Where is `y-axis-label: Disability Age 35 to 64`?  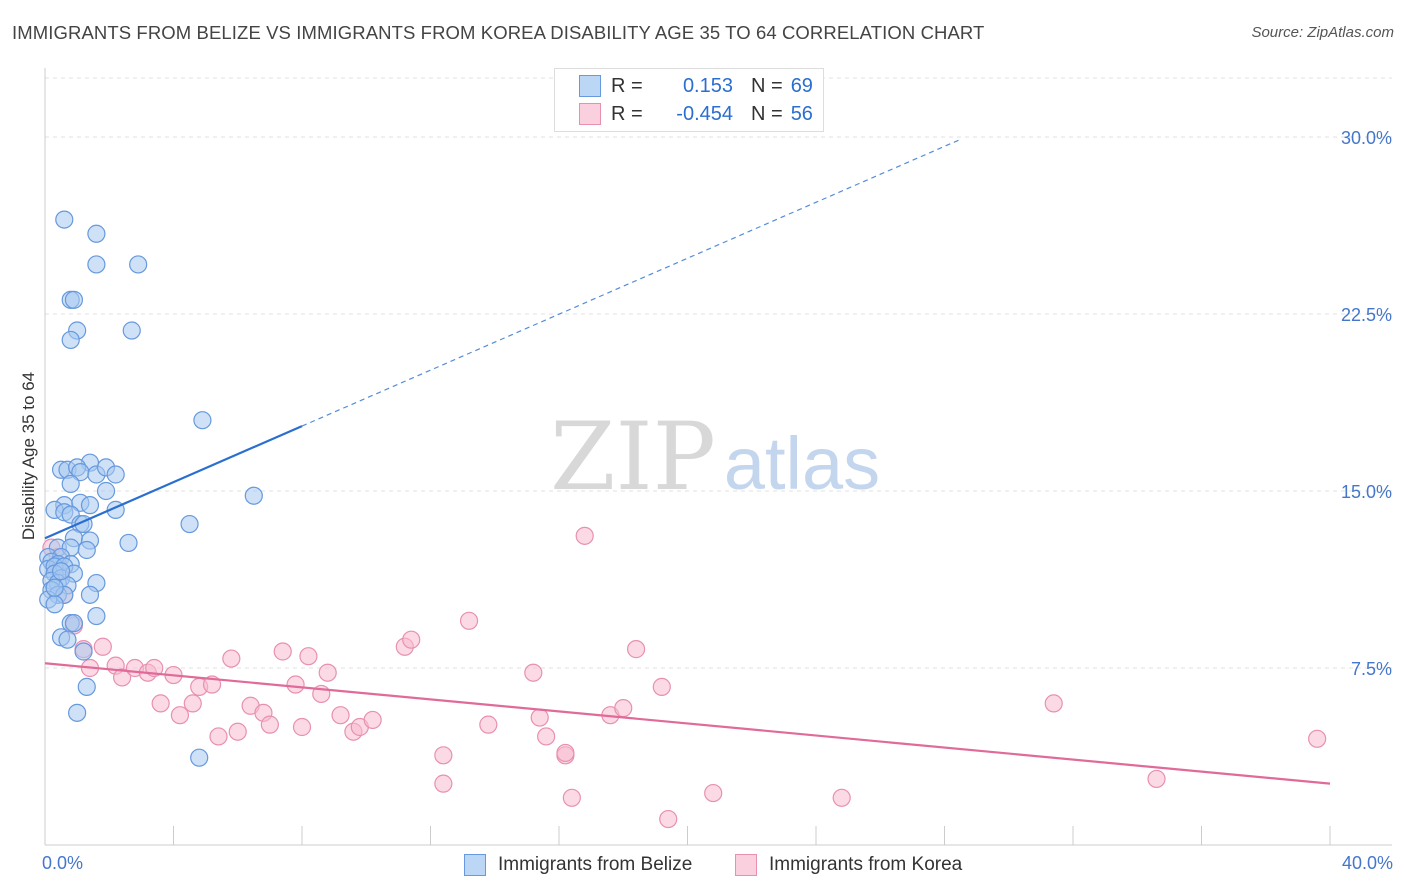
y-axis-label: Disability Age 35 to 64 is located at coordinates (28, 456).